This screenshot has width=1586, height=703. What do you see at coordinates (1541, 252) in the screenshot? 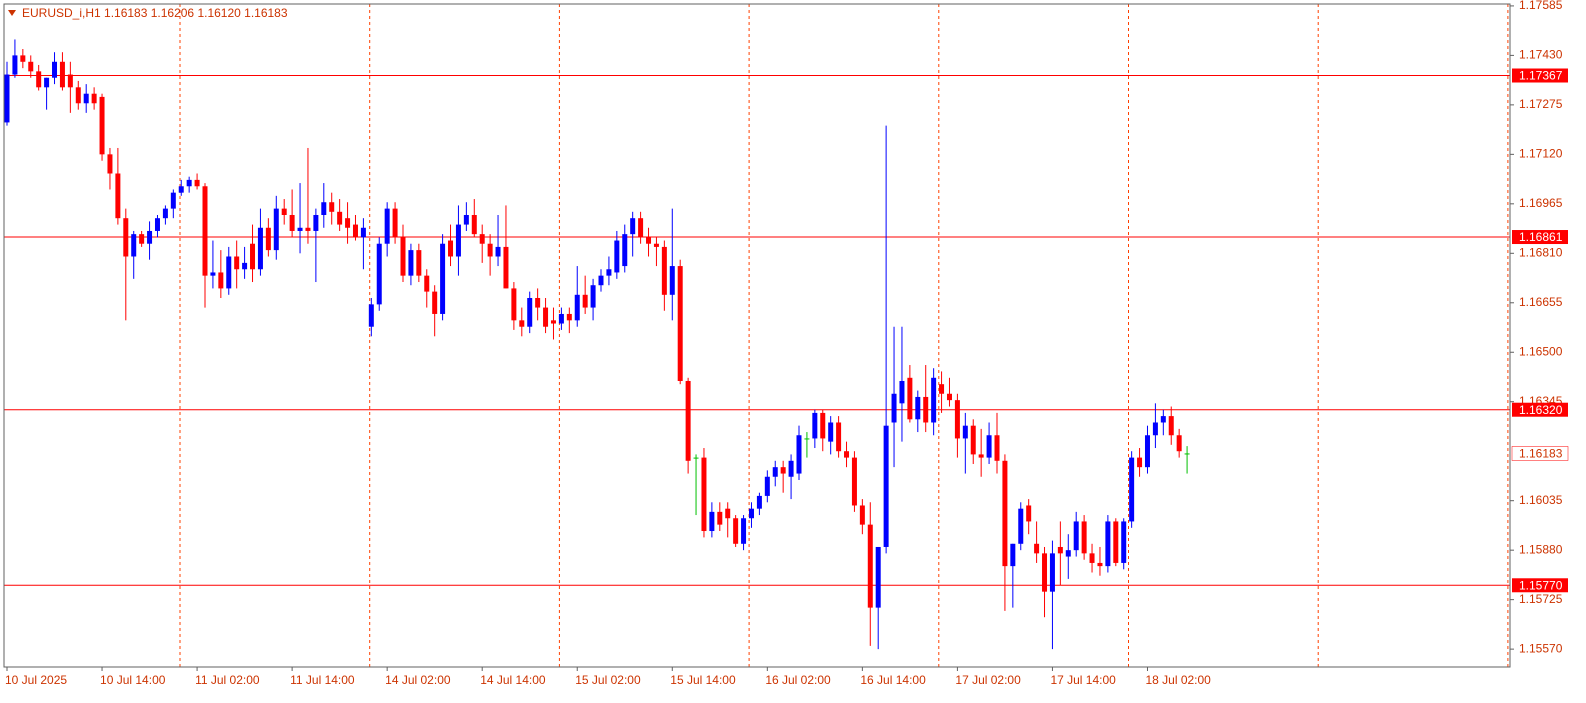
I see `y-tick-label: 1.16810` at bounding box center [1541, 252].